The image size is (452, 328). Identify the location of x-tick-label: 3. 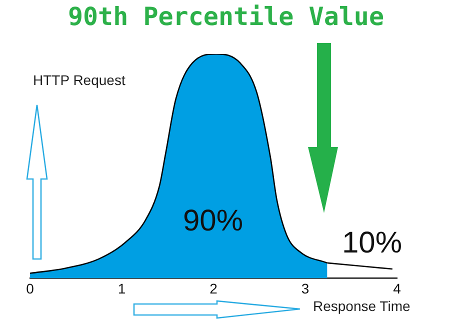
(305, 288).